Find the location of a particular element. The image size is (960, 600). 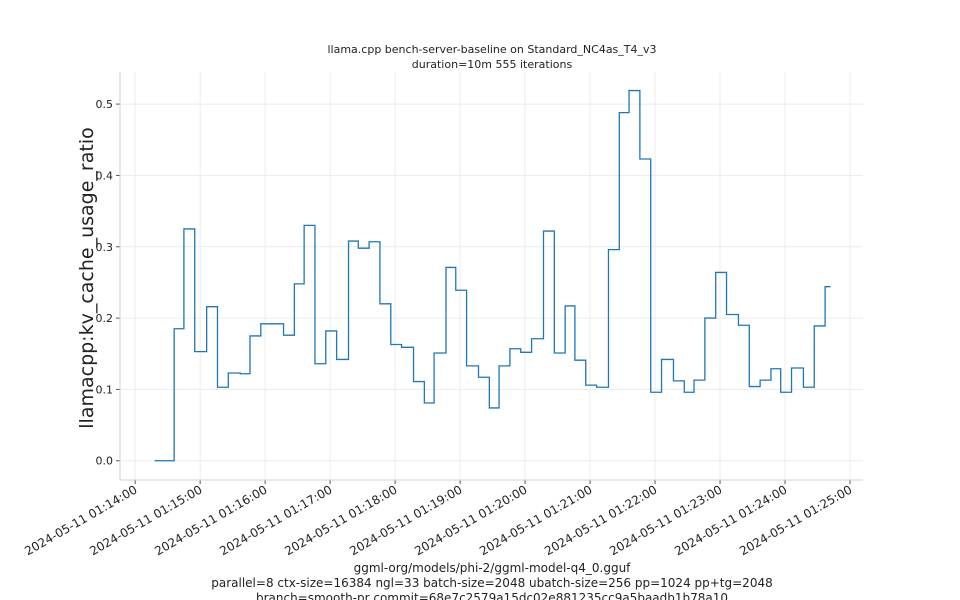

x-tick-label: 2024-05-11 01:18:00 is located at coordinates (340, 520).